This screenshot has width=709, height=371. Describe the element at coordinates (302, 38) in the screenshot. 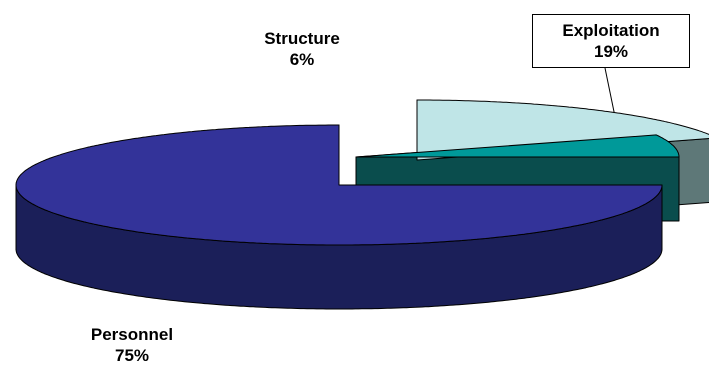

I see `slice-label-structure-name: Structure` at that location.